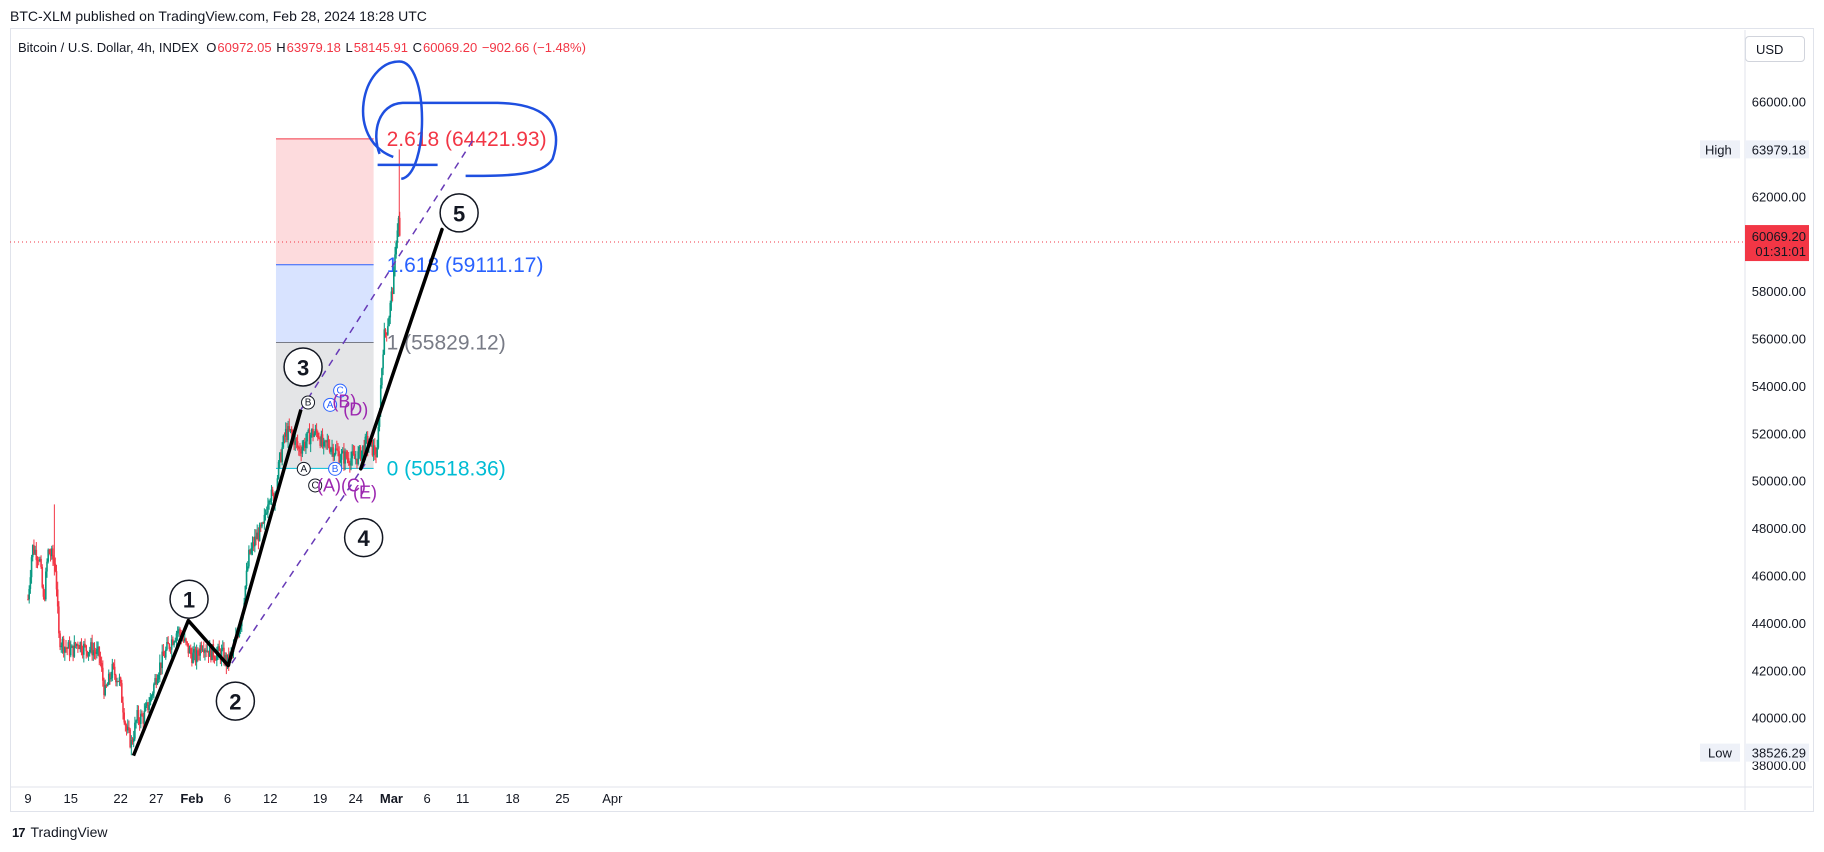 The image size is (1824, 852). What do you see at coordinates (1779, 102) in the screenshot?
I see `price-tick-label: 66000.00` at bounding box center [1779, 102].